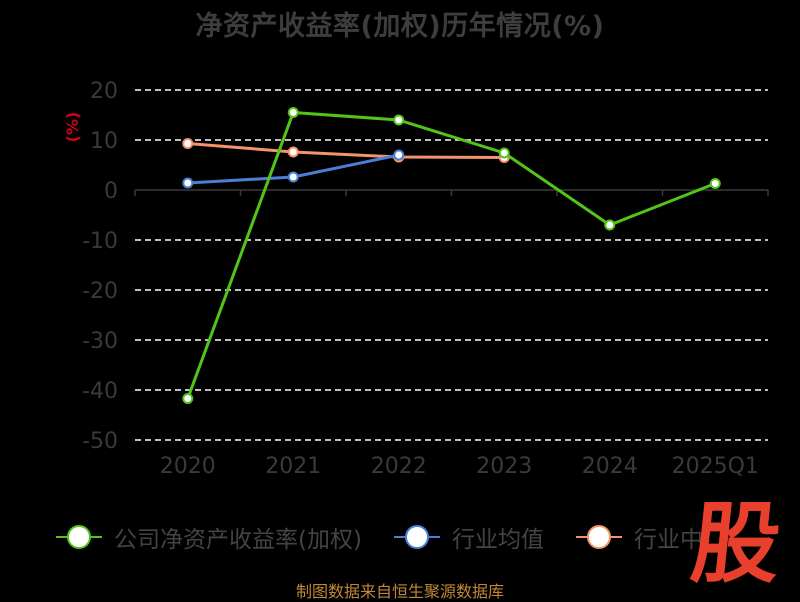 Image resolution: width=800 pixels, height=602 pixels. I want to click on series-line, so click(346, 150).